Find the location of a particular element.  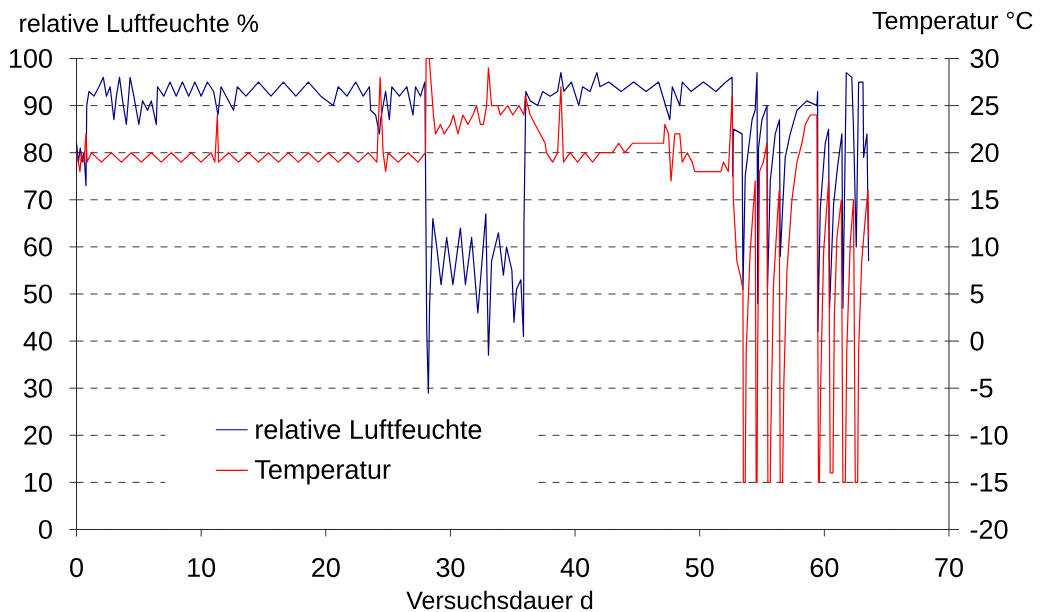

y2-tick-label: -15 is located at coordinates (989, 482).